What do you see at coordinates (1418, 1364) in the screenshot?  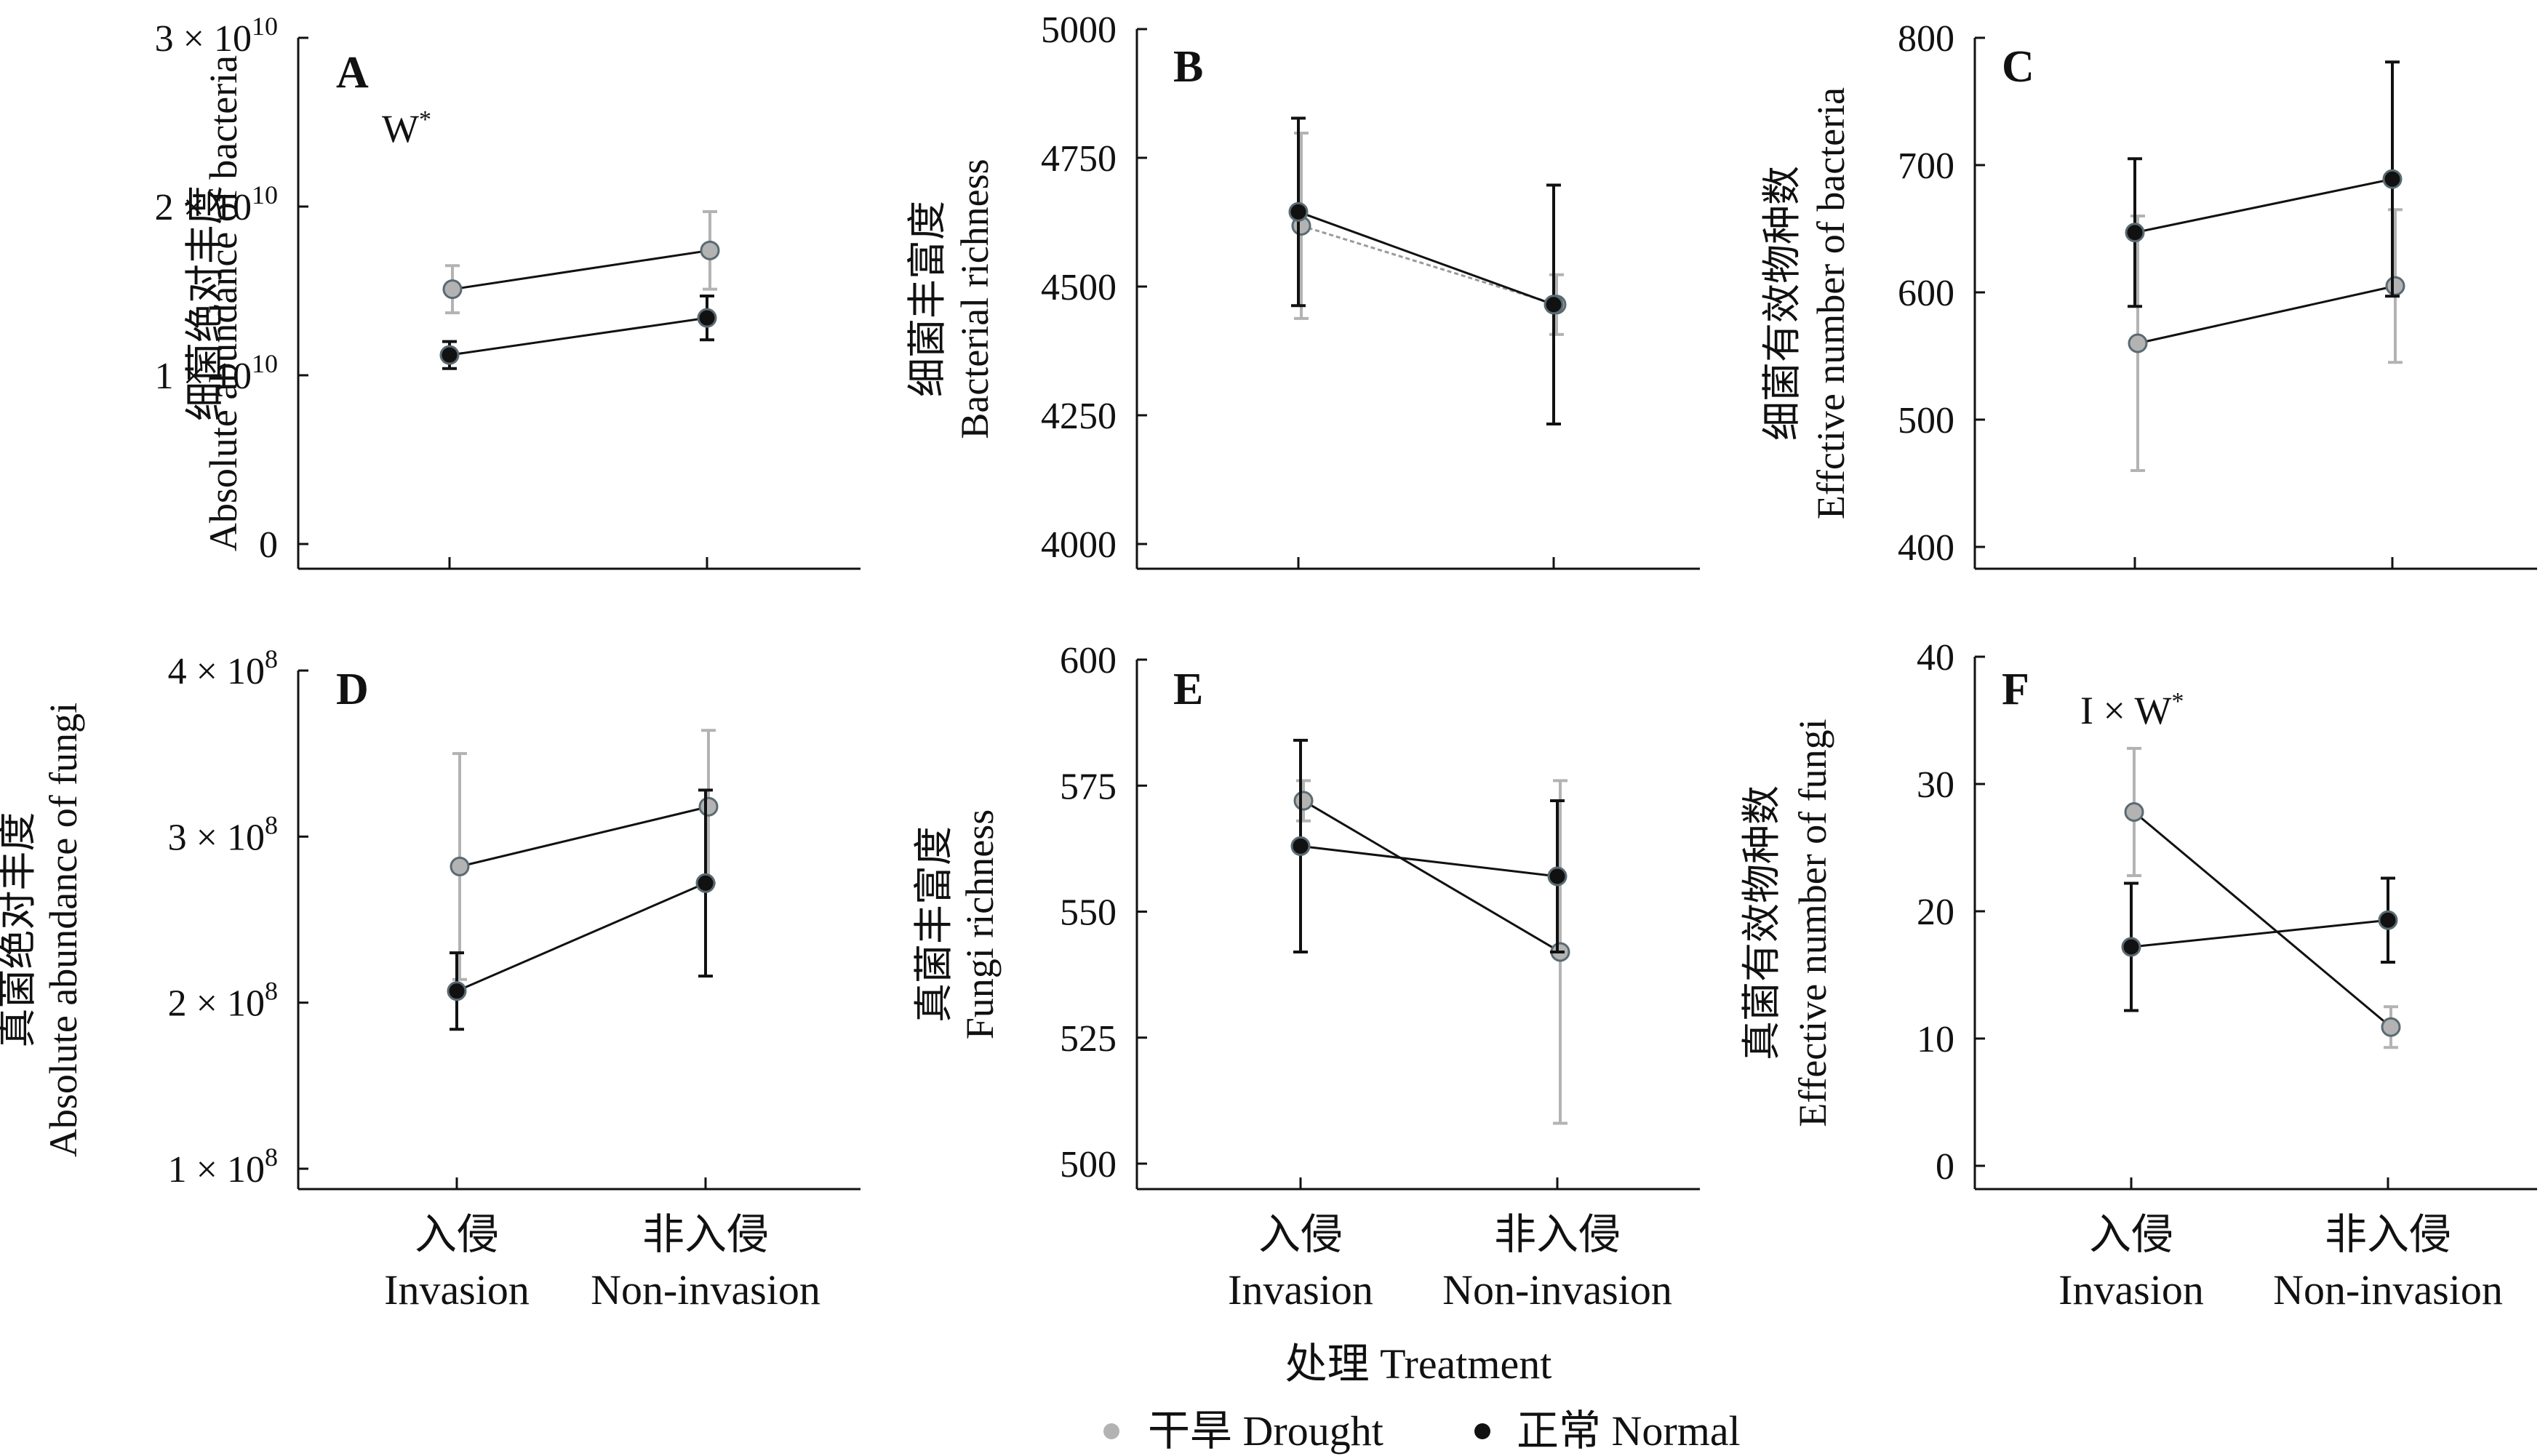 I see `x-axis-shared-label: 处理 Treatment` at bounding box center [1418, 1364].